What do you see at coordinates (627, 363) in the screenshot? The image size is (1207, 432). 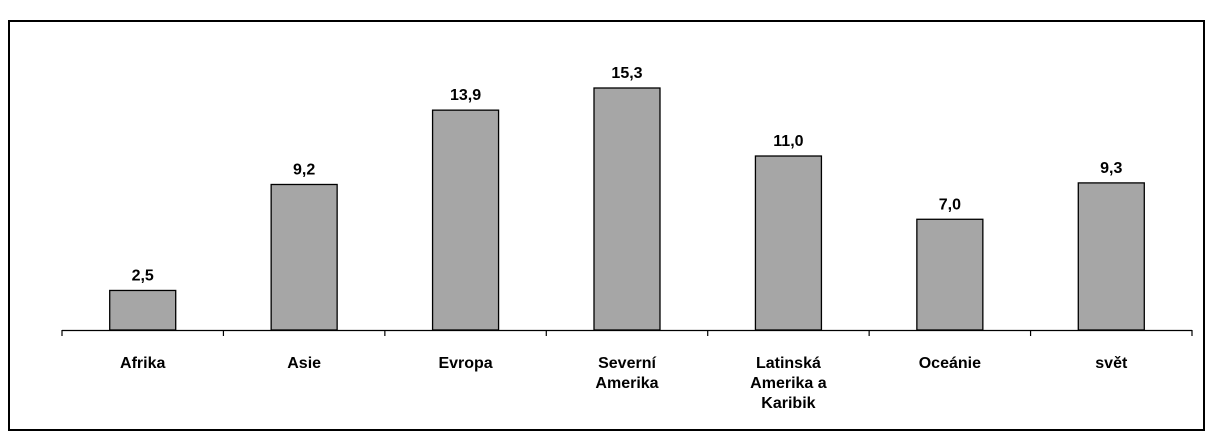 I see `category-label: Severní` at bounding box center [627, 363].